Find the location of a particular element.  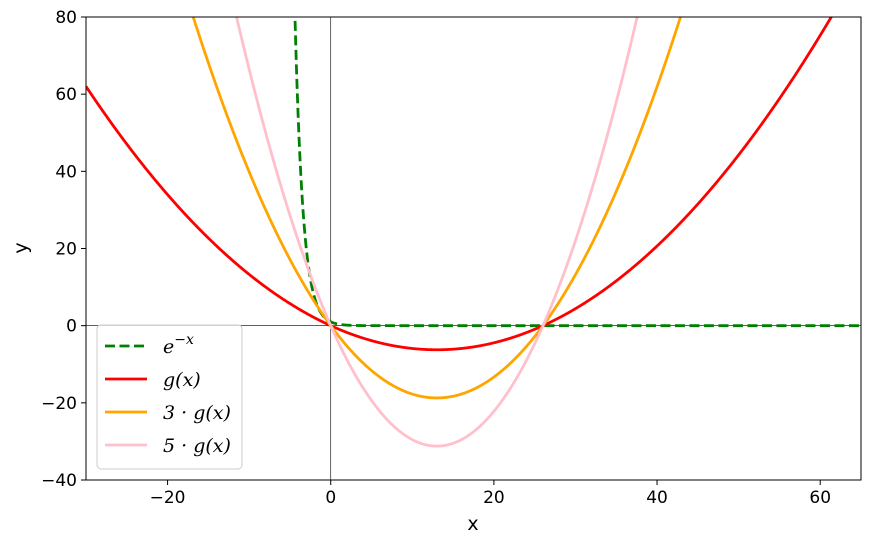

legend-label: 3 · g(x) is located at coordinates (197, 413).